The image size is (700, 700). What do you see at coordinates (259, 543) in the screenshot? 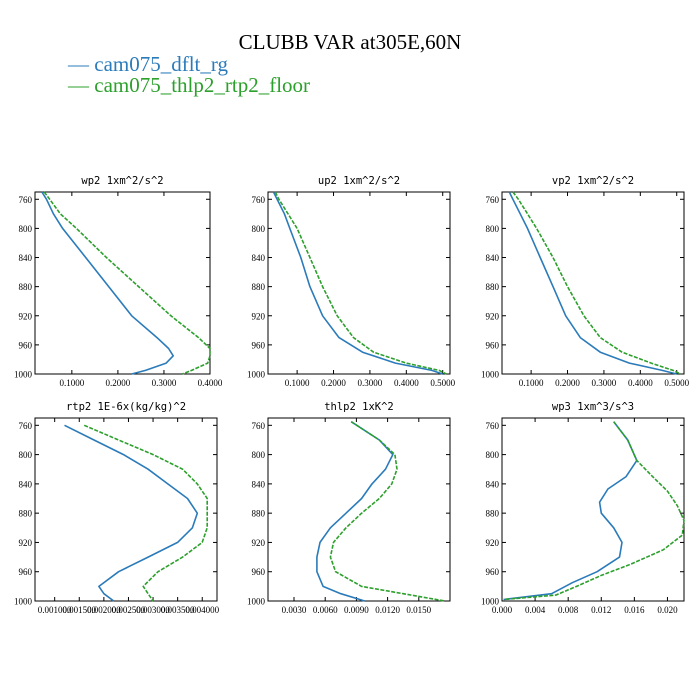
I see `ytick-label-4-4: 920` at bounding box center [259, 543].